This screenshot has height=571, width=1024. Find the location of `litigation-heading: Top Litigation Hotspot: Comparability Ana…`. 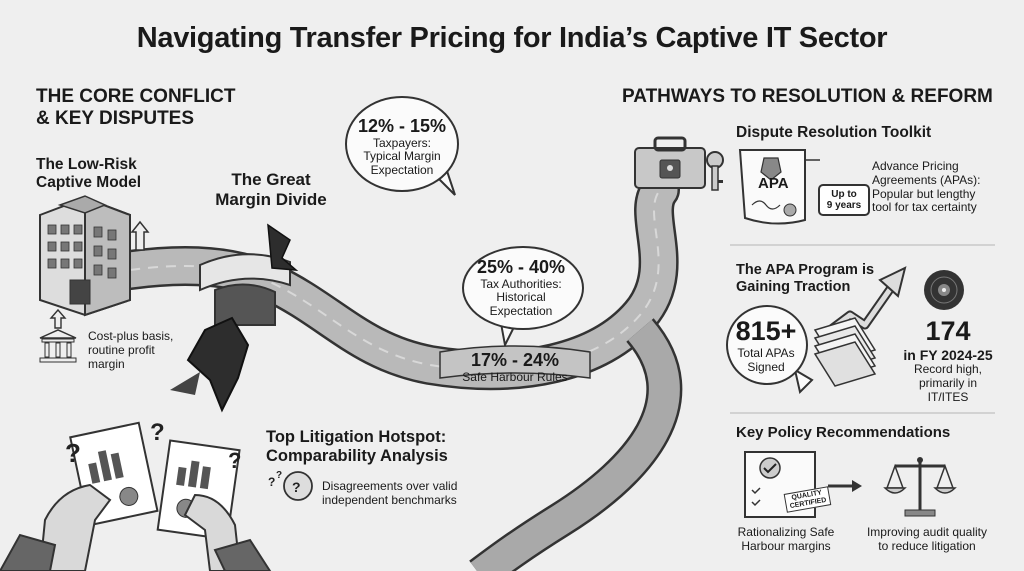

litigation-heading: Top Litigation Hotspot: Comparability Ana… is located at coordinates (357, 446).